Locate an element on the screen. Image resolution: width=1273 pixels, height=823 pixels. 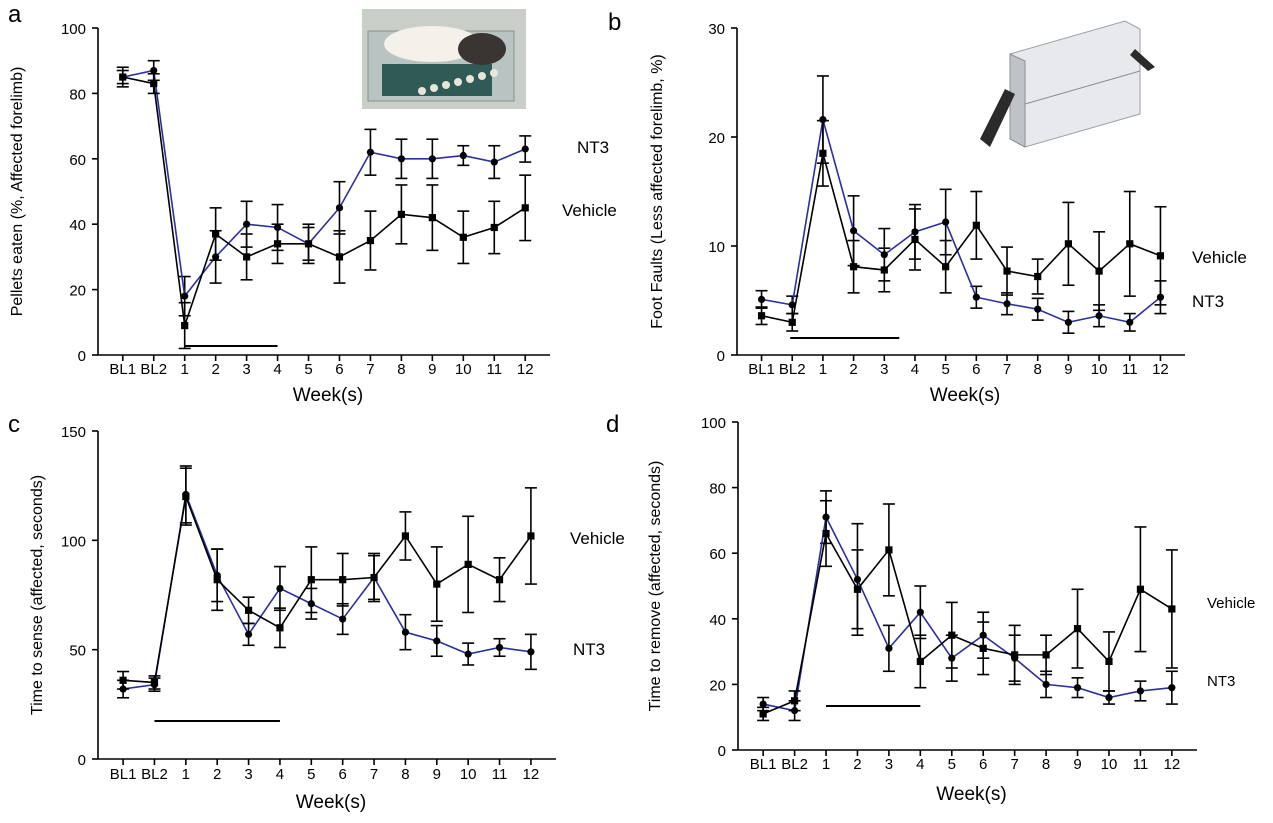
series-label: Vehicle is located at coordinates (1219, 257).